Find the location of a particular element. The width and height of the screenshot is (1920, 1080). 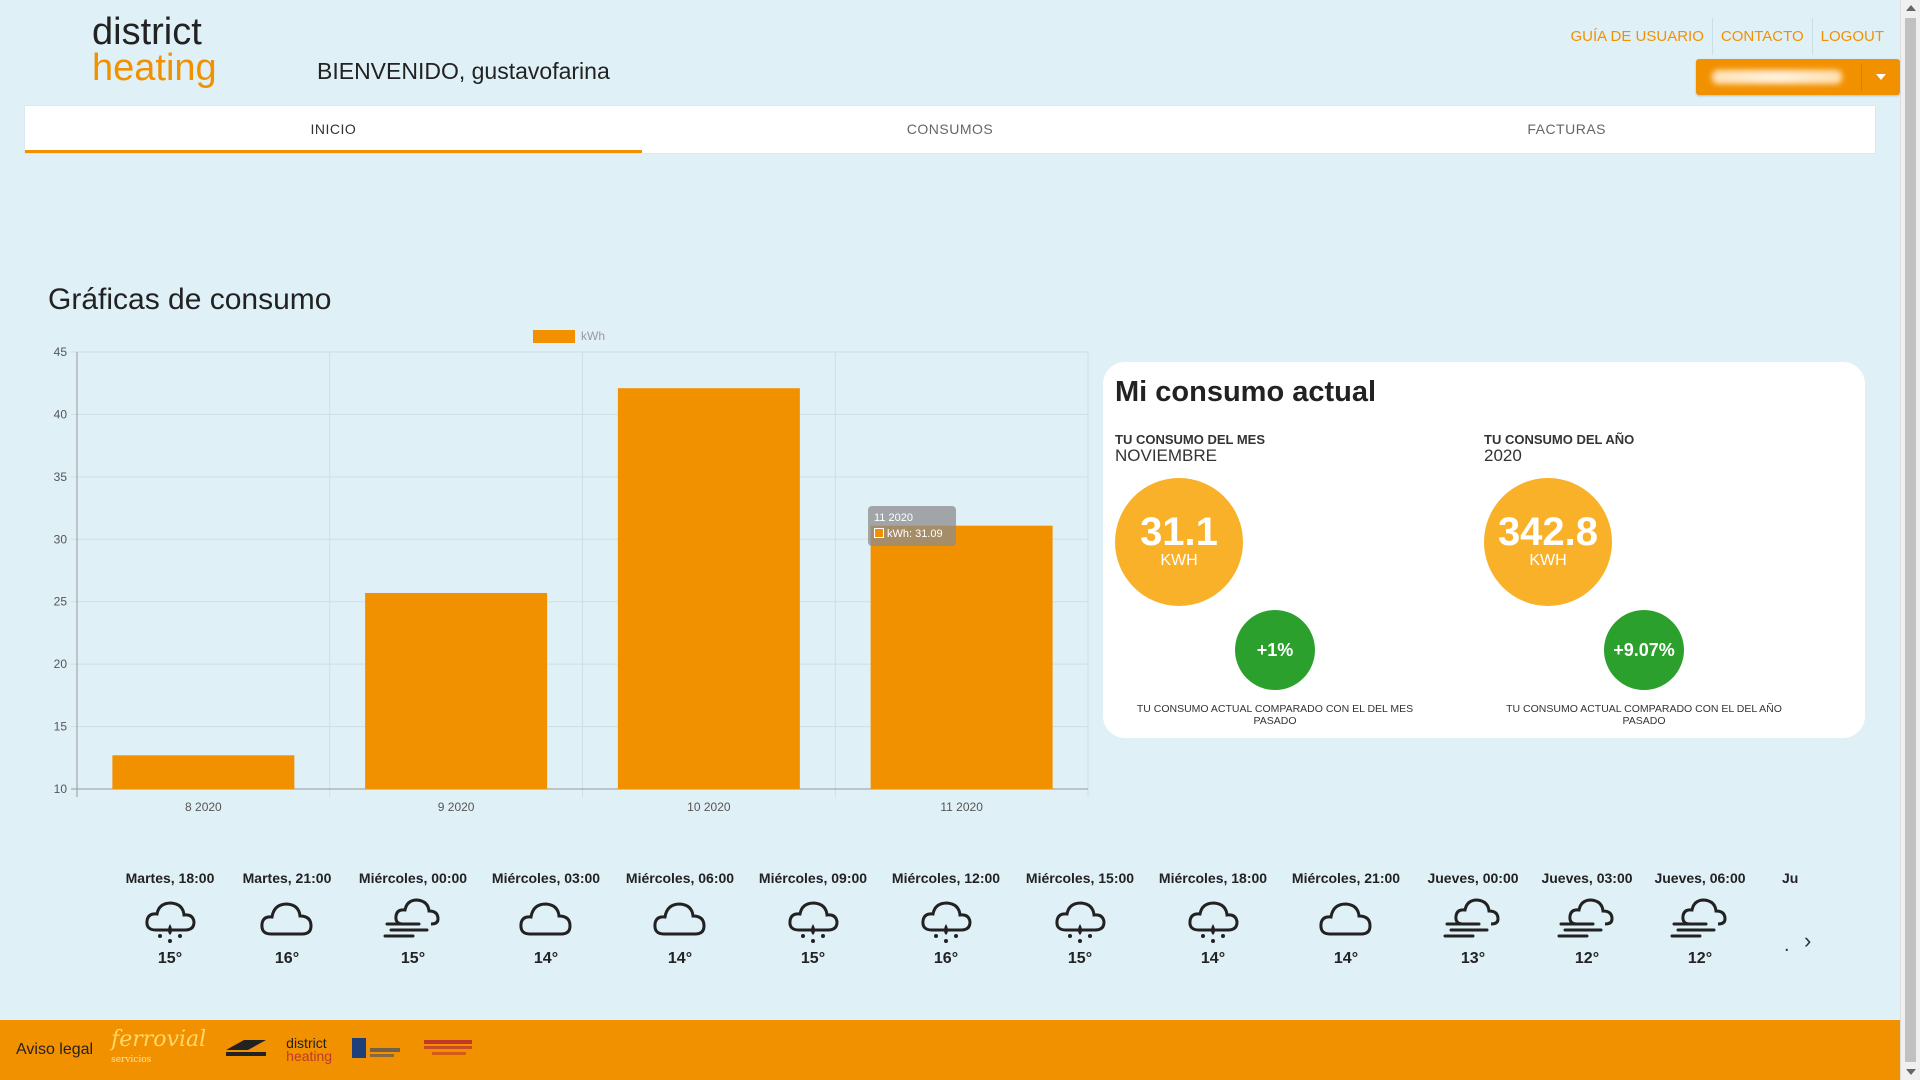

weather-item: Miércoles, 12:00 16° is located at coordinates (946, 919).